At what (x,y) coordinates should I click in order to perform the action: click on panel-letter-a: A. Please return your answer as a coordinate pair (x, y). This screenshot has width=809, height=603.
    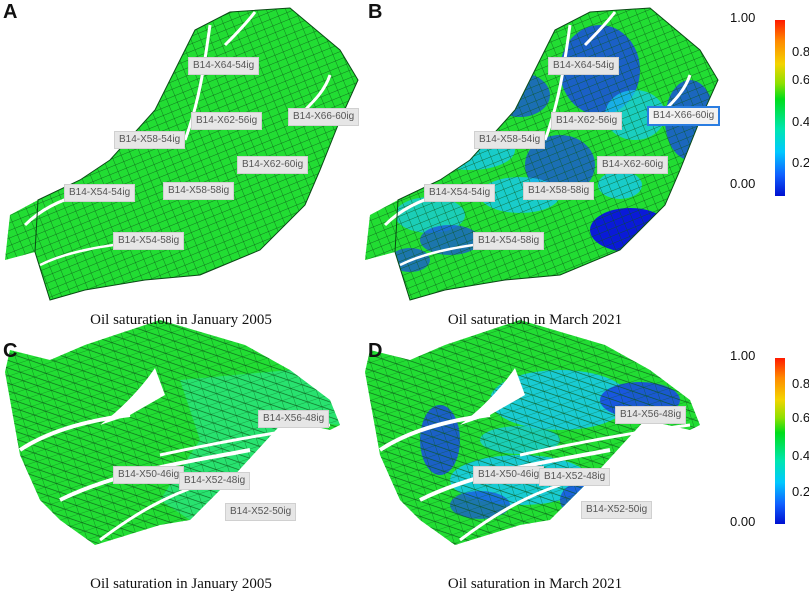
    Looking at the image, I should click on (10, 12).